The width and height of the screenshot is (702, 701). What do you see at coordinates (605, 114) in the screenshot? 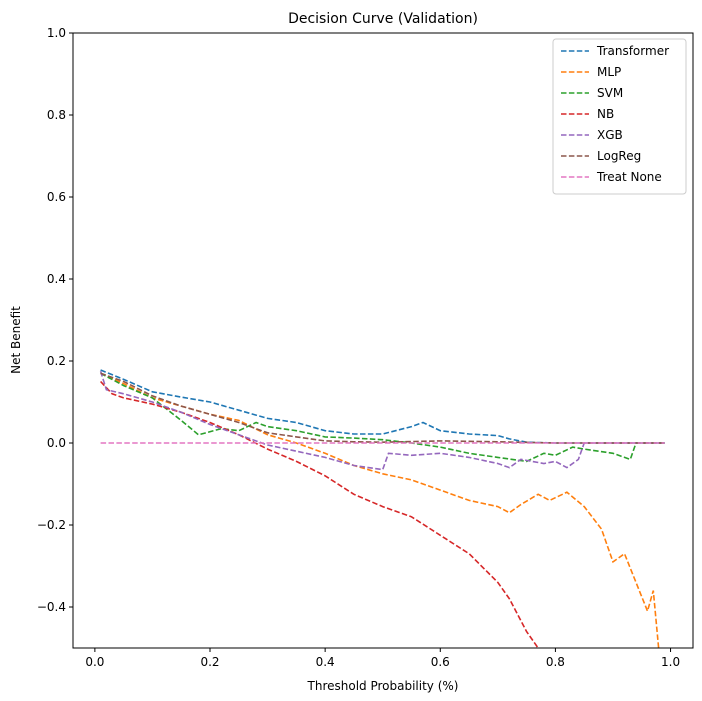
I see `legend-entry: NB` at bounding box center [605, 114].